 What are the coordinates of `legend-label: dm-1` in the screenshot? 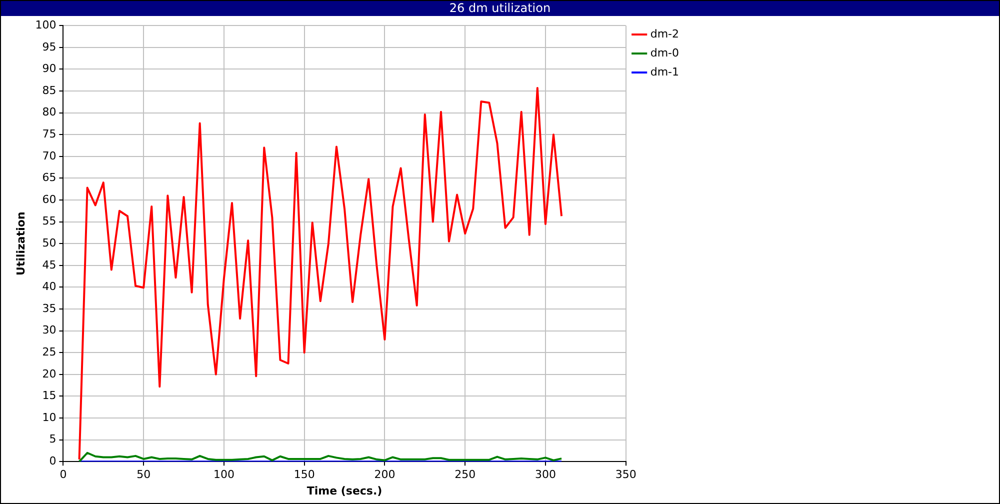 It's located at (665, 71).